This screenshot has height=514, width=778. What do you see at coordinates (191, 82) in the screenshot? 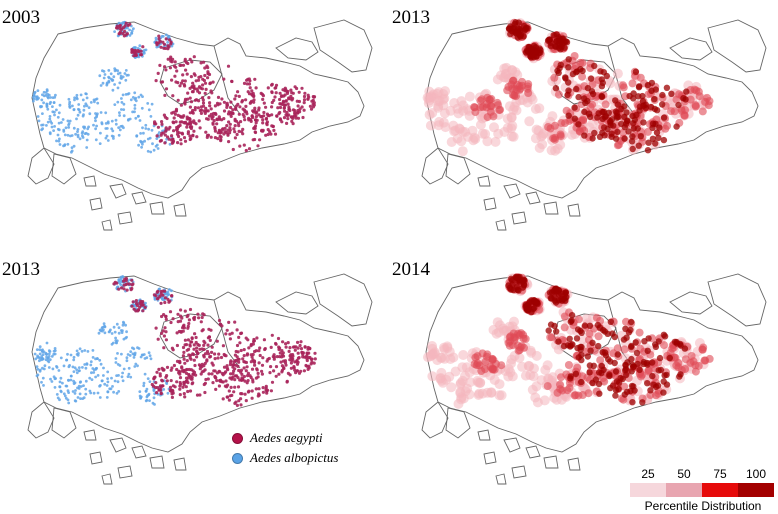
I see `catchment-outline` at bounding box center [191, 82].